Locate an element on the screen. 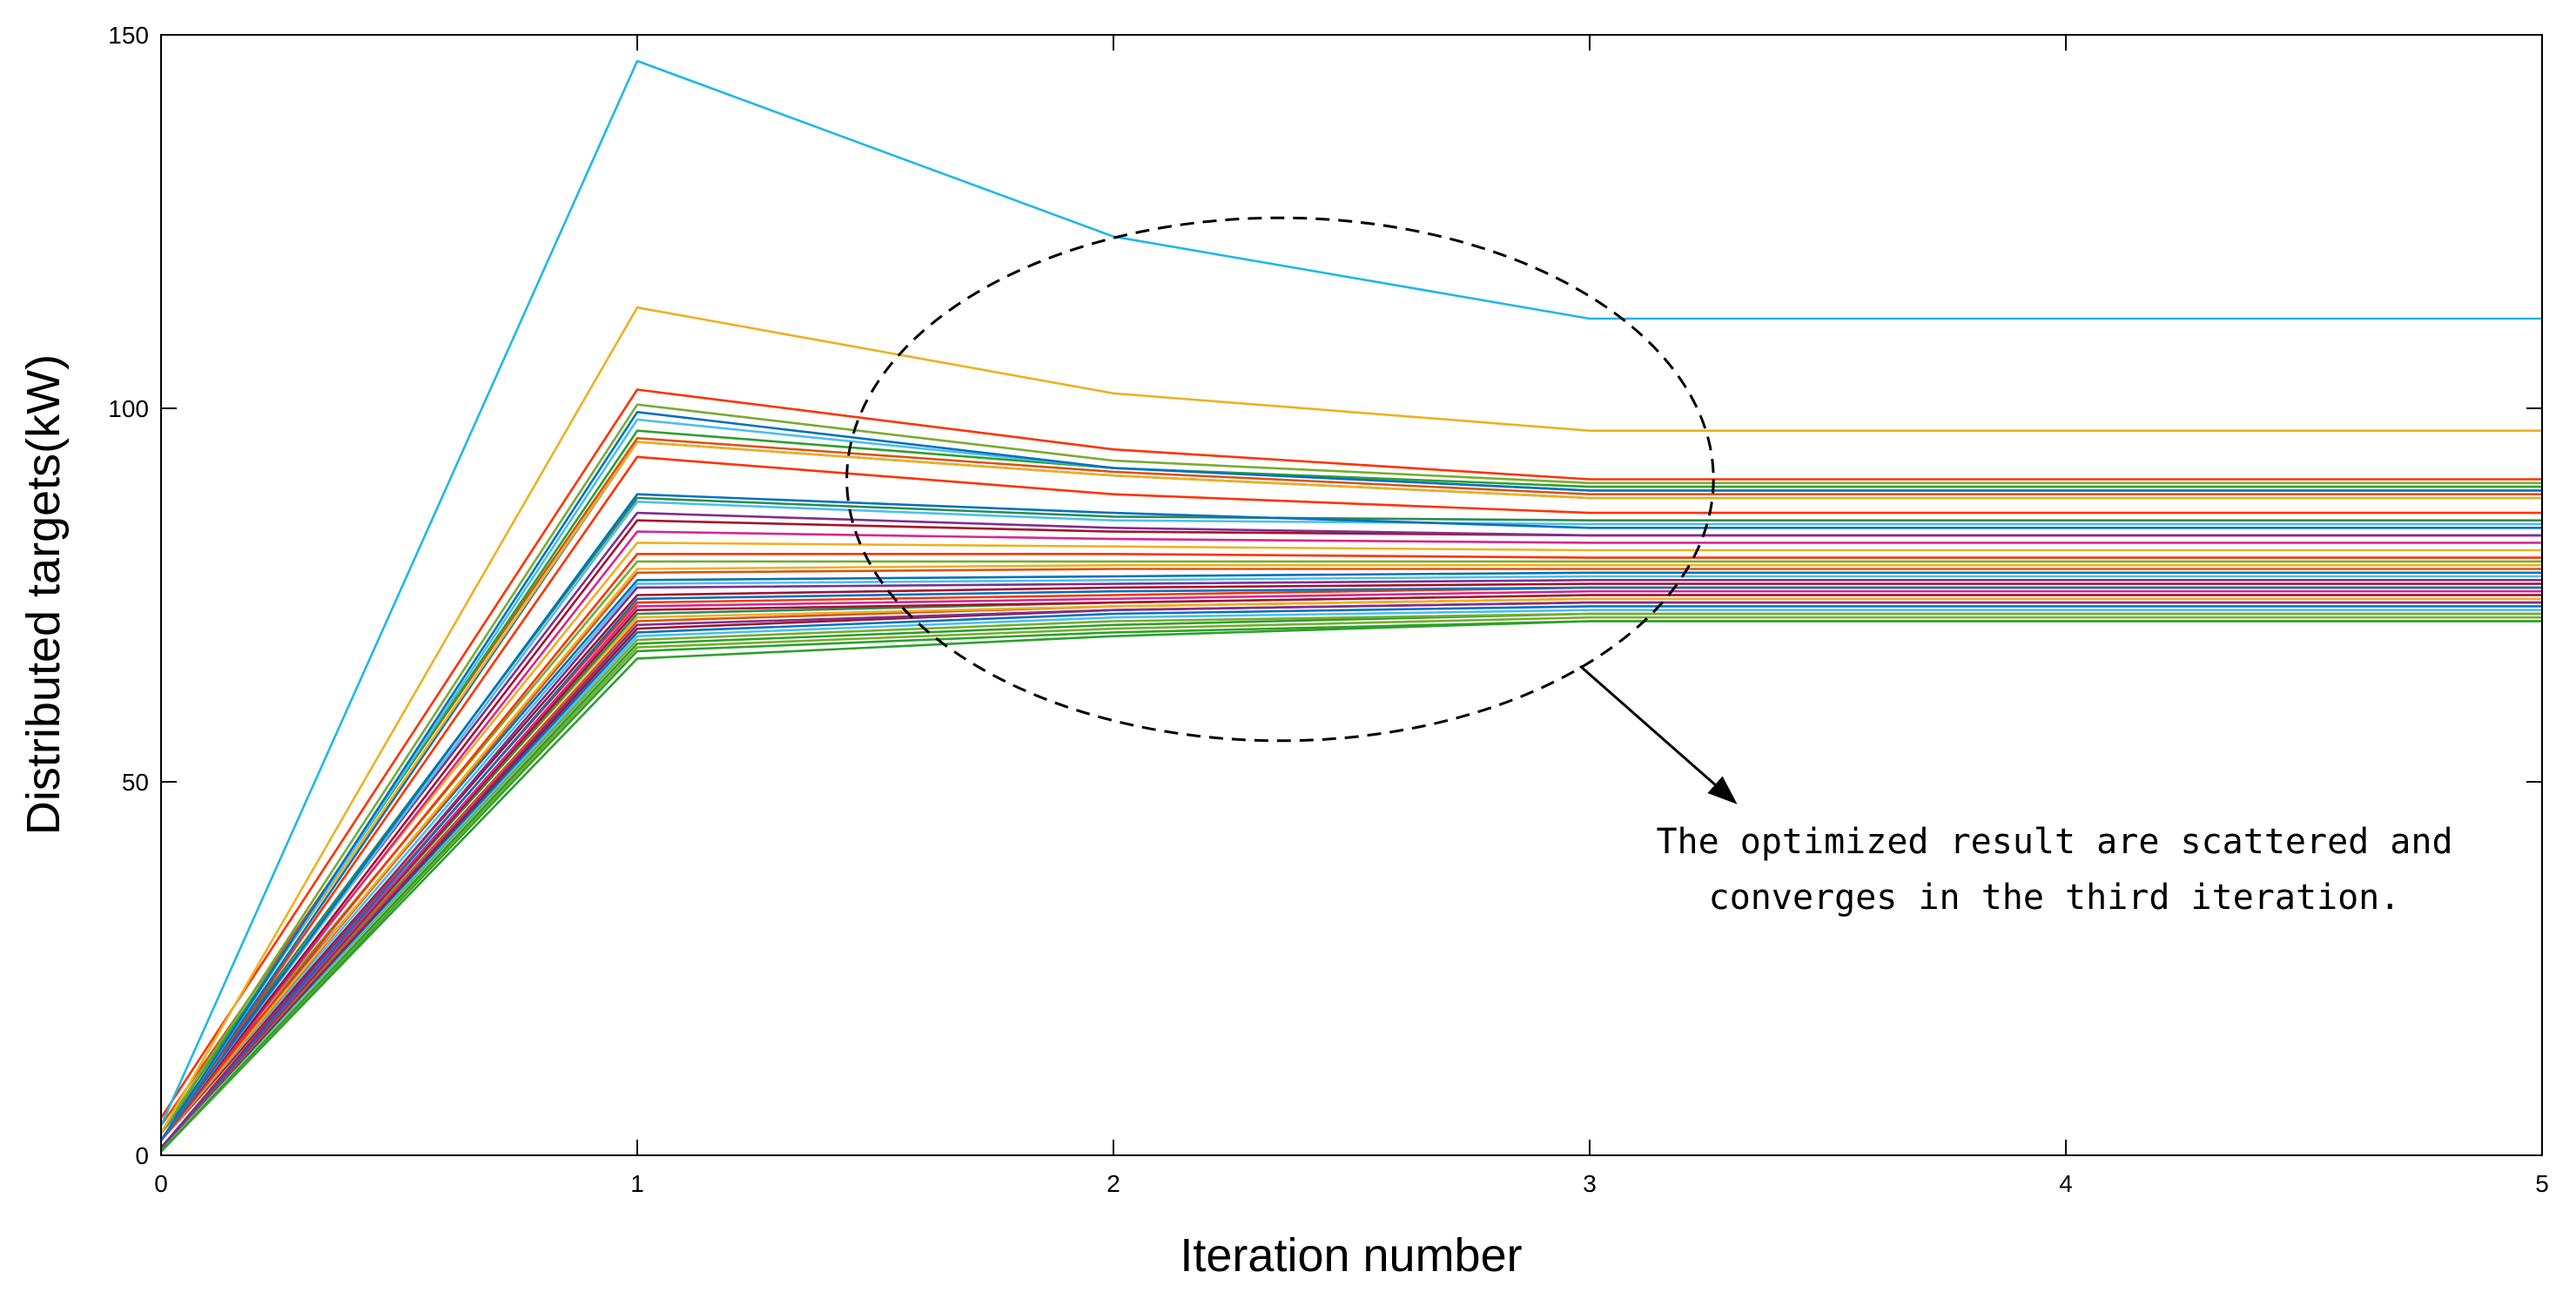 The height and width of the screenshot is (1292, 2576). x-tick-label: 1 is located at coordinates (637, 1183).